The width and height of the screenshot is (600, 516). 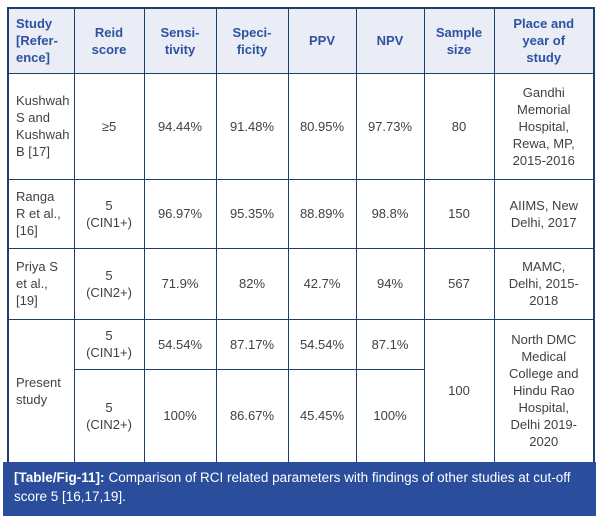 I want to click on cell-sample-size: 150, so click(x=459, y=213).